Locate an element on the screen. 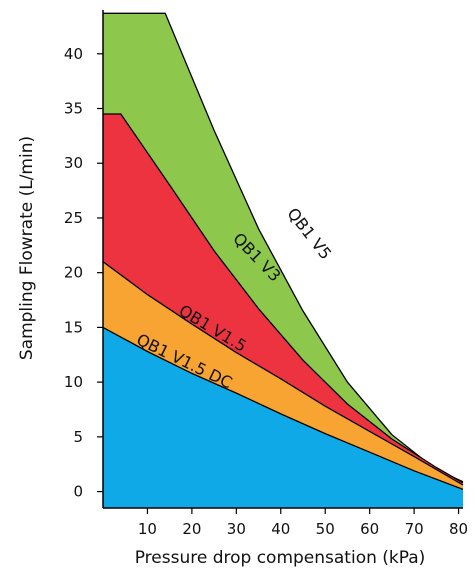  y-tick-label: 15 is located at coordinates (73, 327).